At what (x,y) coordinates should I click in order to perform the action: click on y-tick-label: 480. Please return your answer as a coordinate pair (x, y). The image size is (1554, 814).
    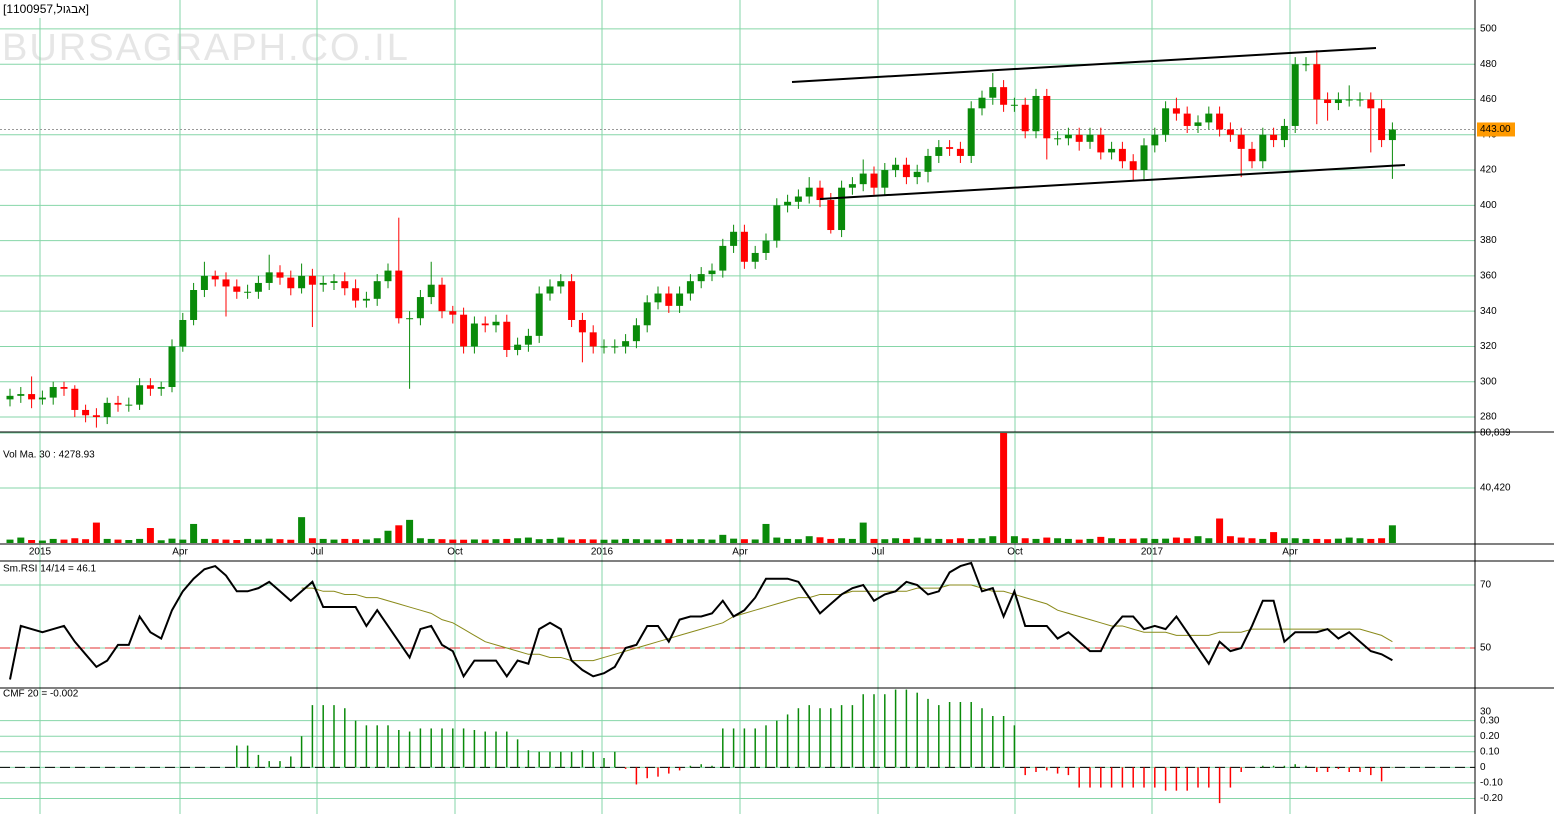
    Looking at the image, I should click on (1488, 64).